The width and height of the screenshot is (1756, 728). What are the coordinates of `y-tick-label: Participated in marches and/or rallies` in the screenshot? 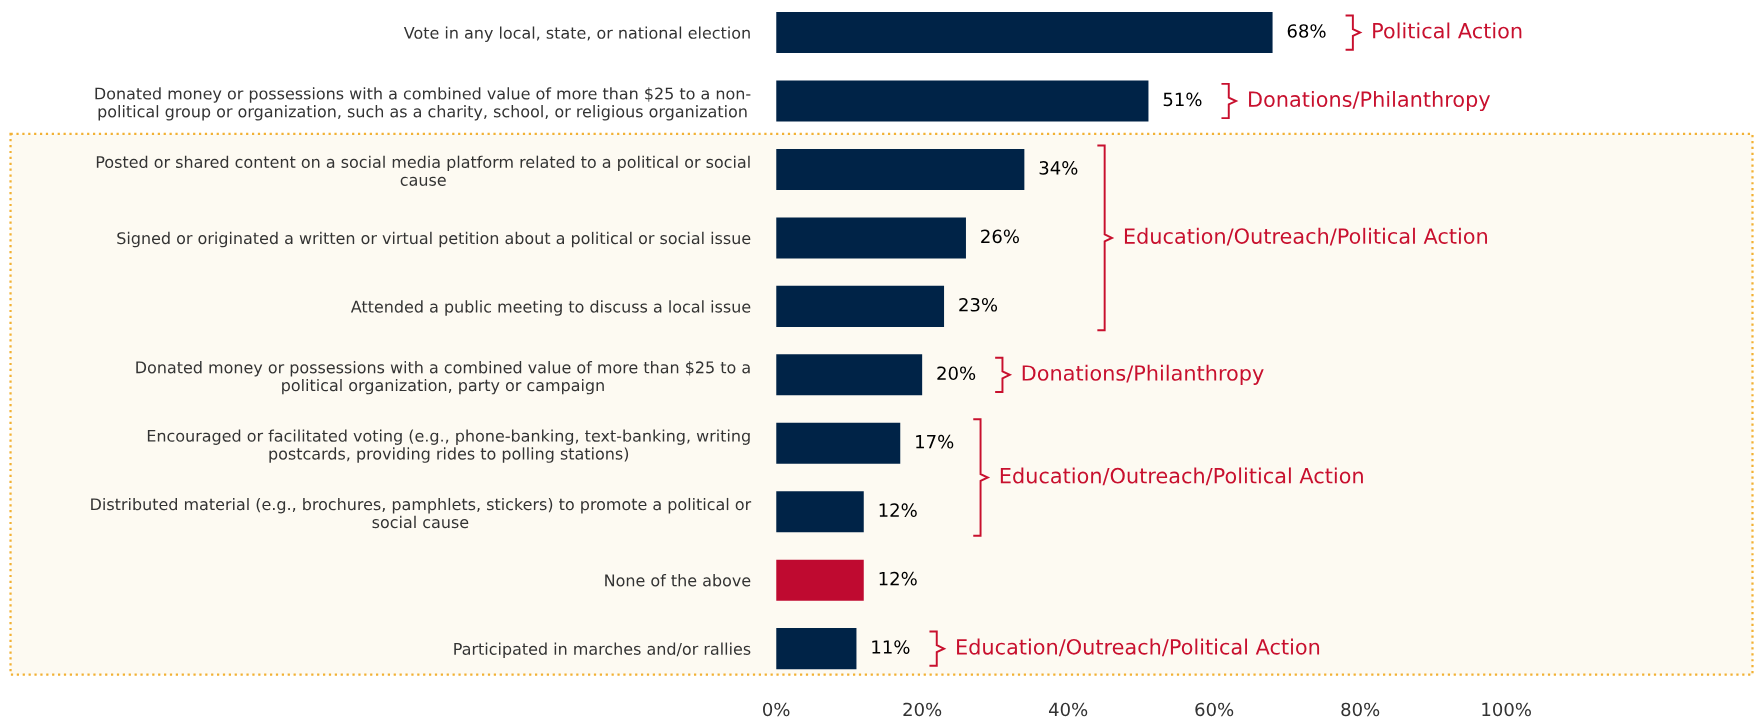 It's located at (602, 650).